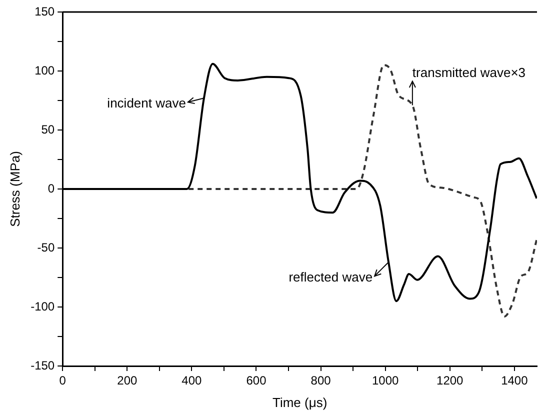 This screenshot has height=419, width=539. Describe the element at coordinates (256, 381) in the screenshot. I see `x-tick-label: 600` at that location.